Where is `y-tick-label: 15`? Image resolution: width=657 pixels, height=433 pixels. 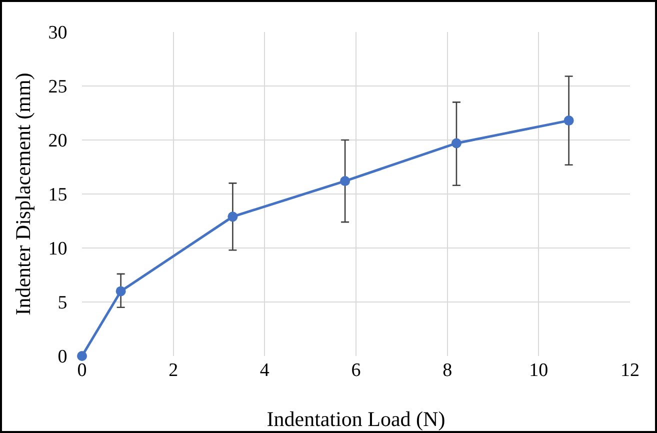 y-tick-label: 15 is located at coordinates (58, 195).